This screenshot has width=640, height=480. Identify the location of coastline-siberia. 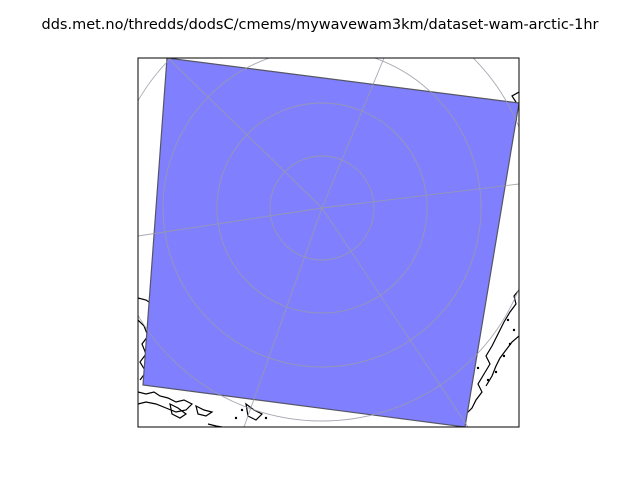
(489, 358).